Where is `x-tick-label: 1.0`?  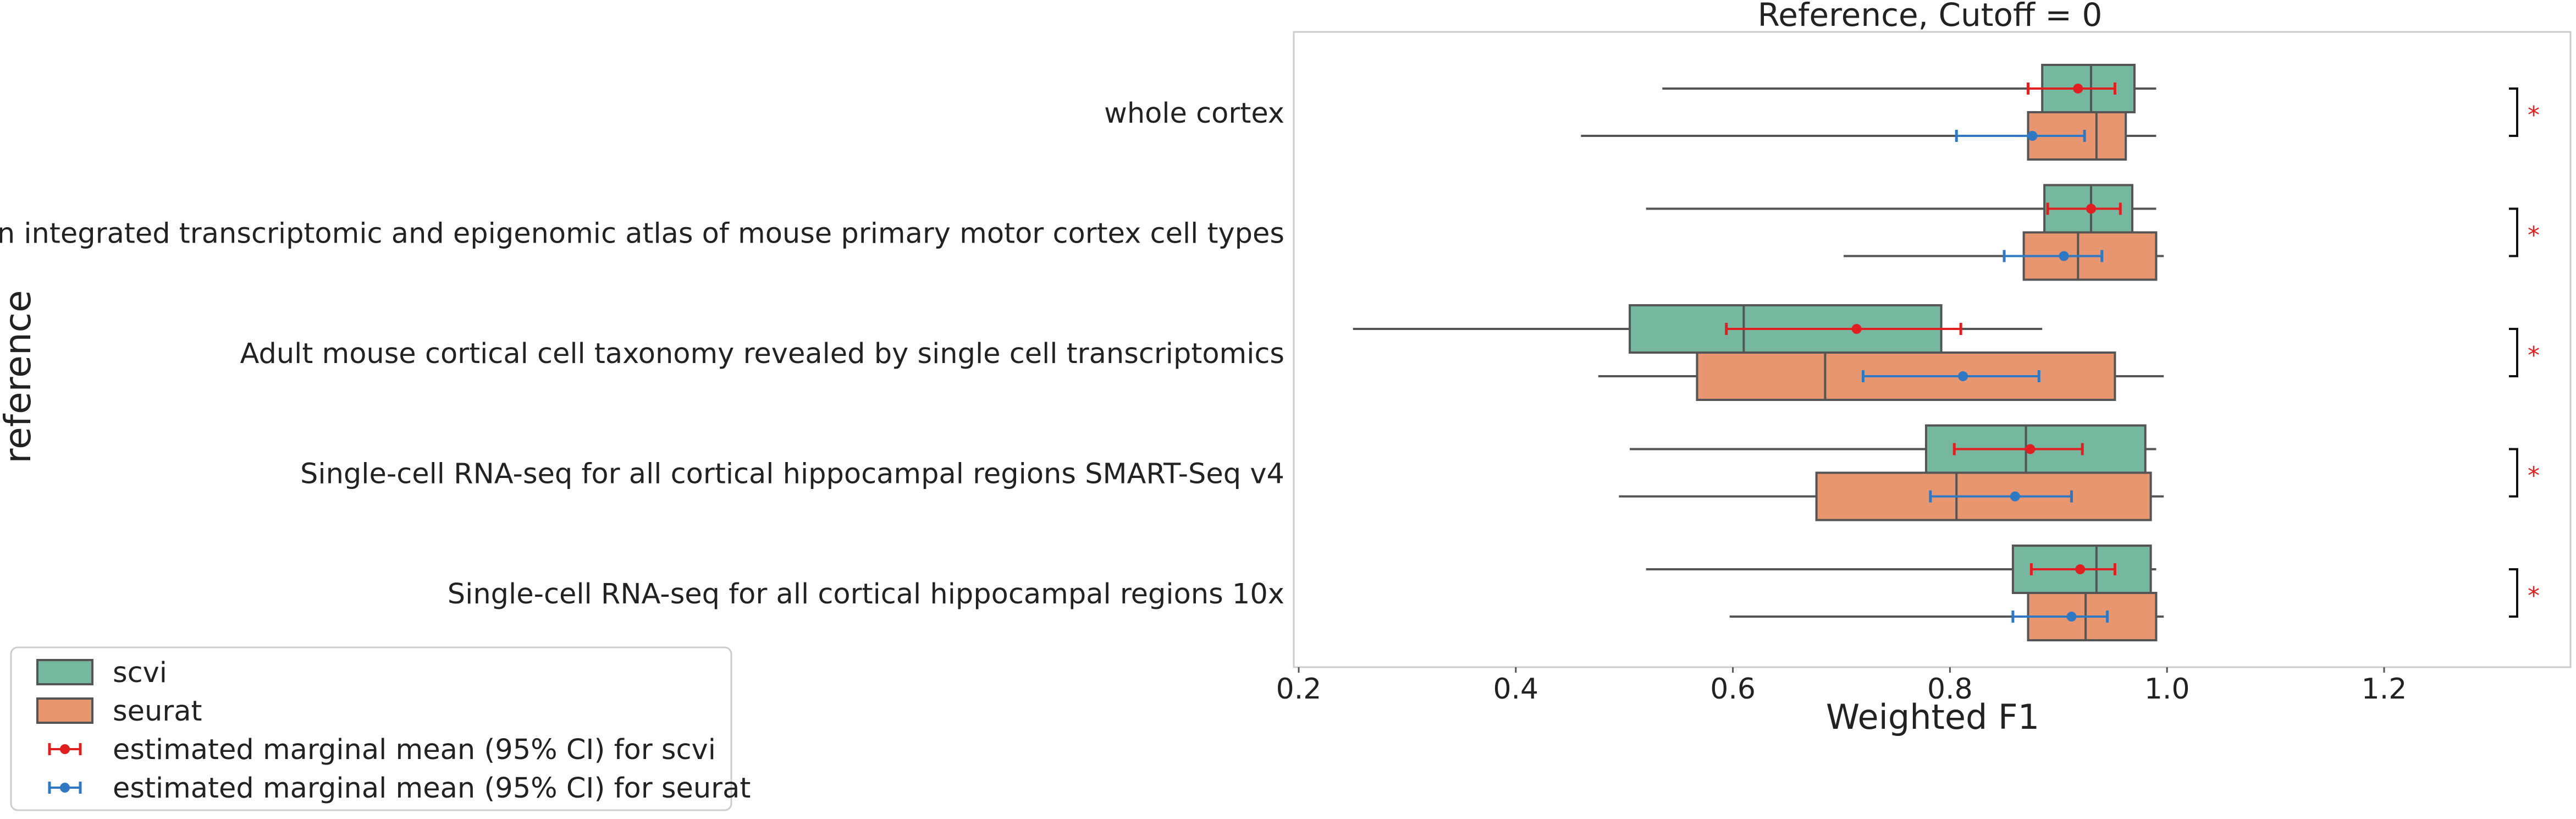 x-tick-label: 1.0 is located at coordinates (2167, 690).